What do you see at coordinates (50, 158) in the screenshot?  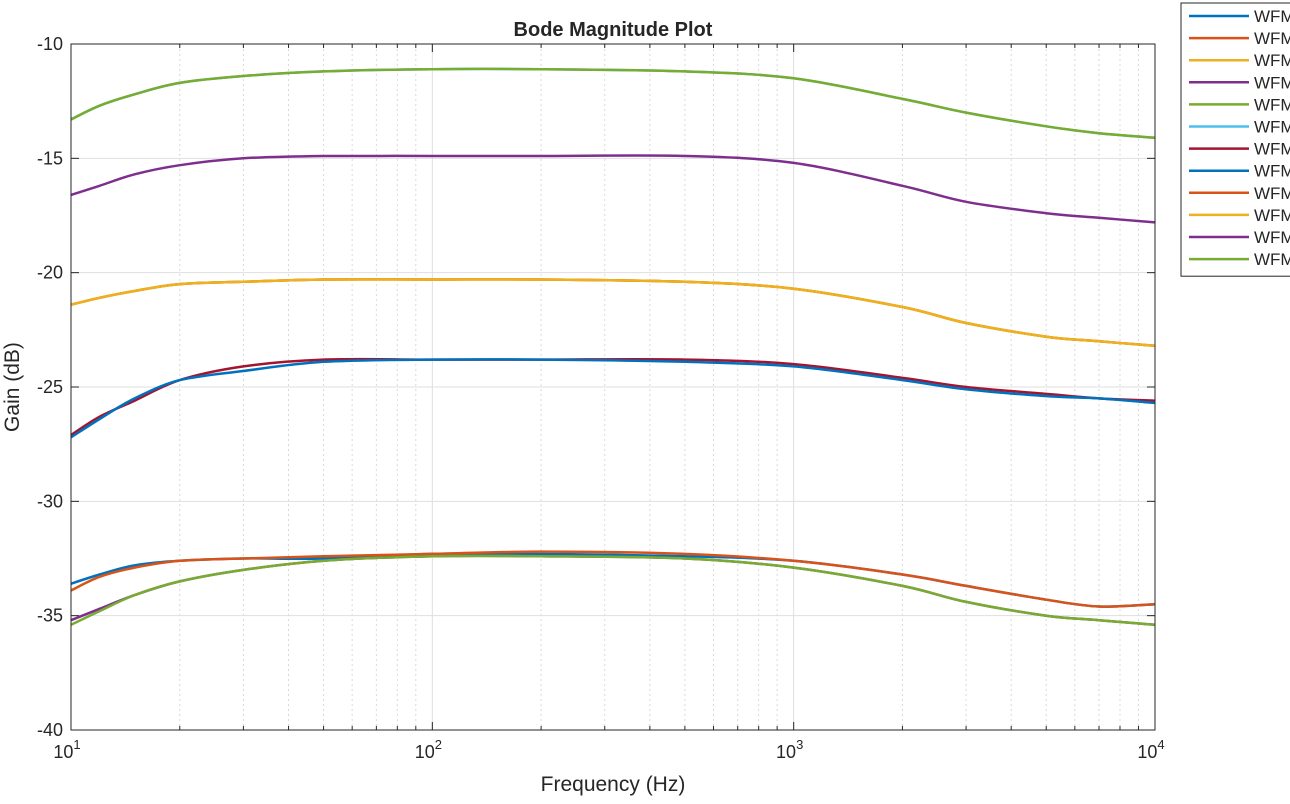 I see `y-tick-label: -15` at bounding box center [50, 158].